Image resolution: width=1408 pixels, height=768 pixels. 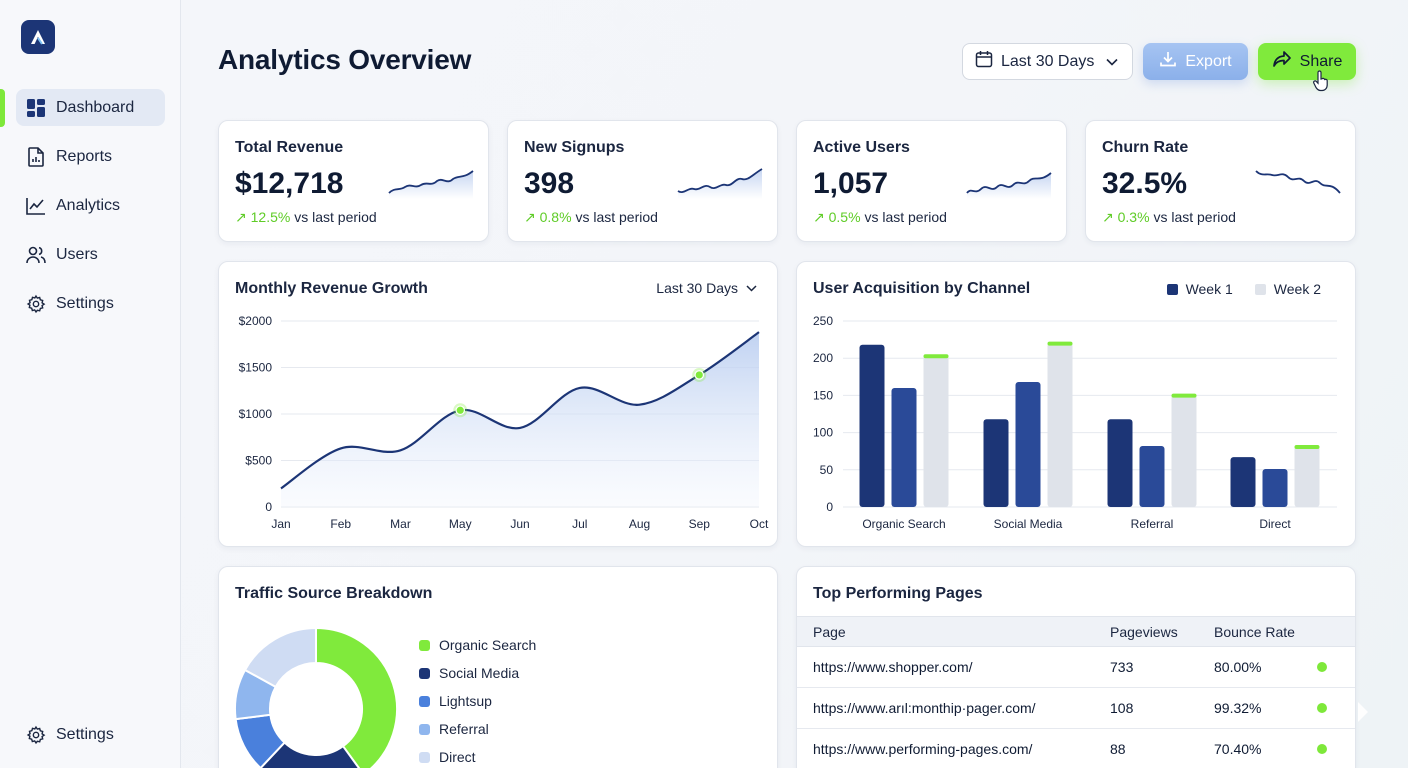 I want to click on revenue-area, so click(x=520, y=419).